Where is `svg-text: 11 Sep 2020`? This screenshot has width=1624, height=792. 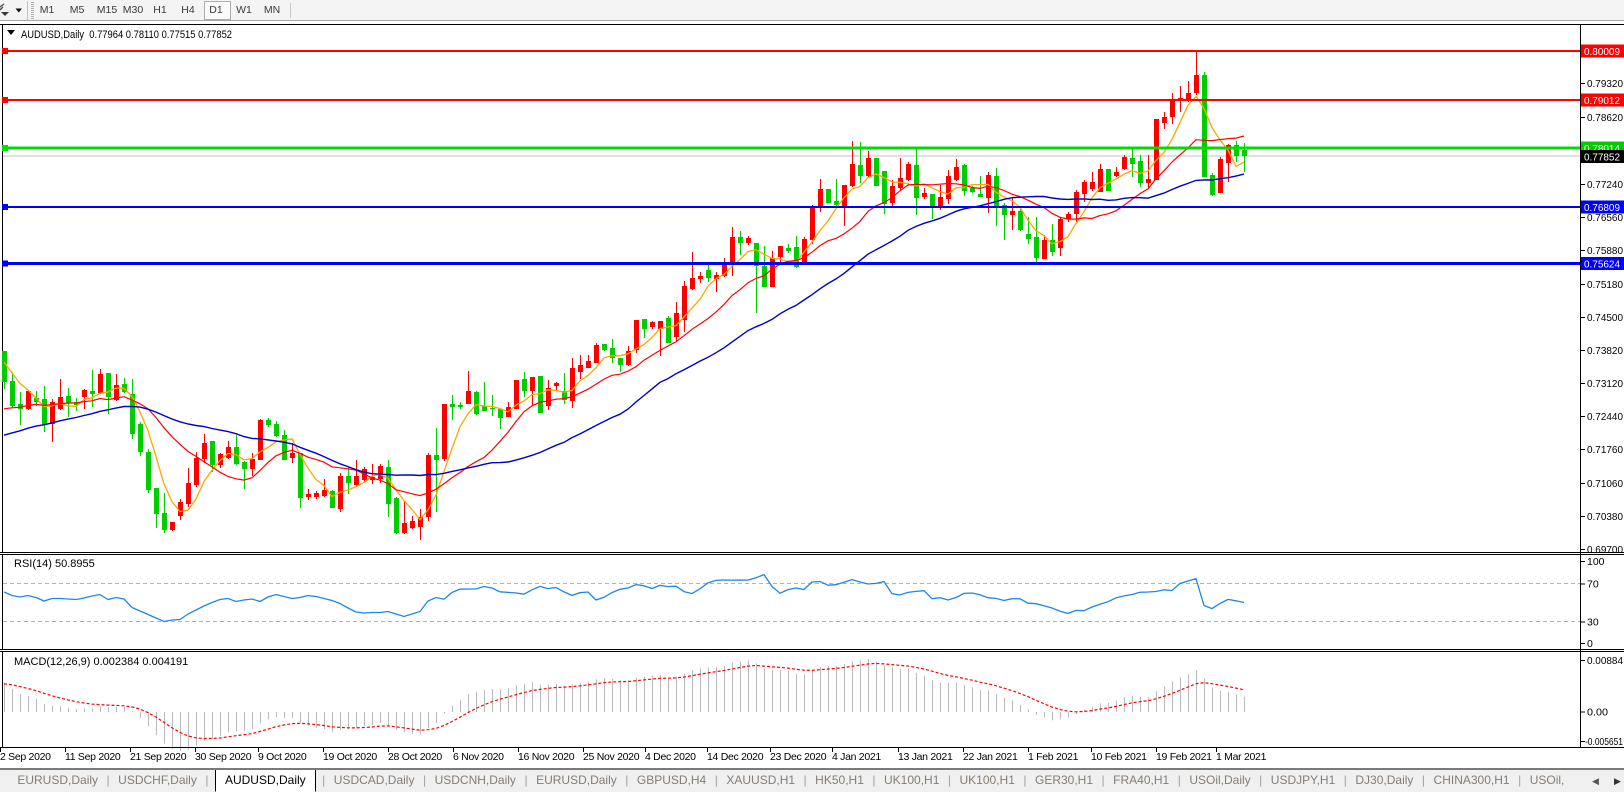
svg-text: 11 Sep 2020 is located at coordinates (93, 757).